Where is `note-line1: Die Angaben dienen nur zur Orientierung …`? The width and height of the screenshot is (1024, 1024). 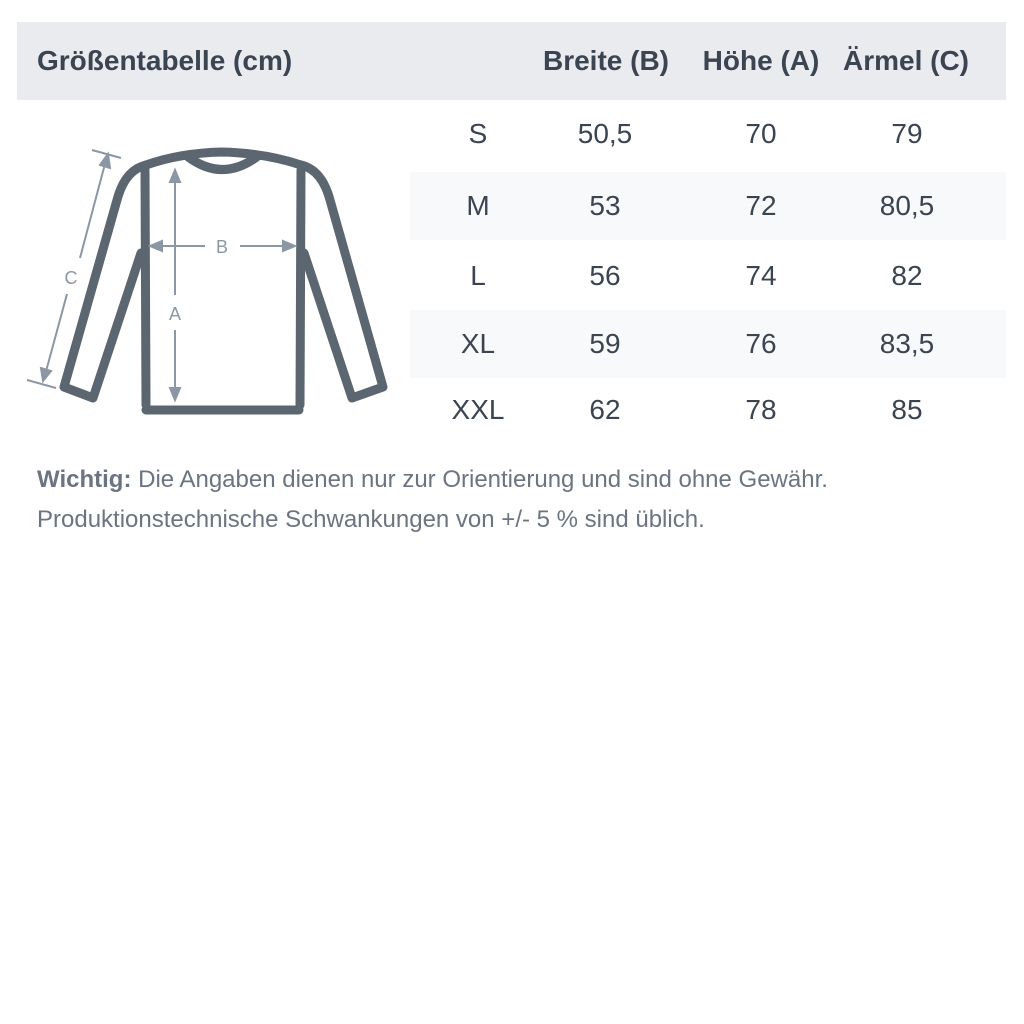 note-line1: Die Angaben dienen nur zur Orientierung … is located at coordinates (479, 479).